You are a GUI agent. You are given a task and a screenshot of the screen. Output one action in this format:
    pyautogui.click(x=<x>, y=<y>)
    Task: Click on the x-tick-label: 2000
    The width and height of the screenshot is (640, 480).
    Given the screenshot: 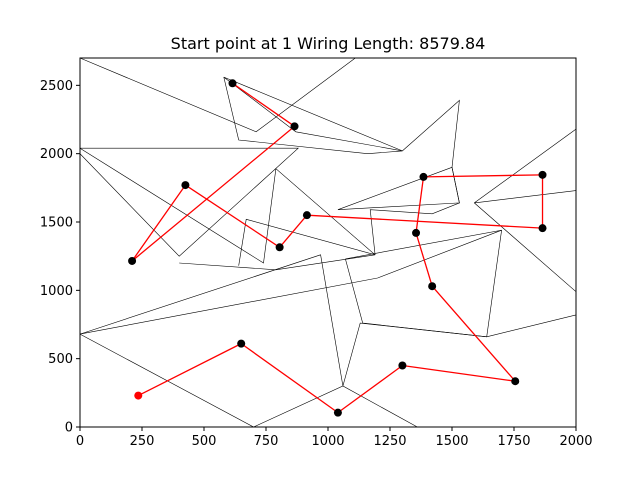 What is the action you would take?
    pyautogui.click(x=575, y=441)
    